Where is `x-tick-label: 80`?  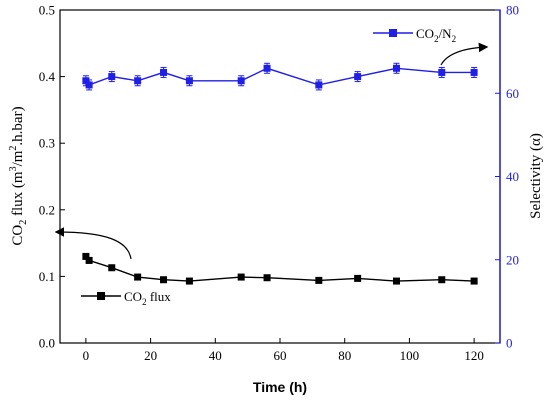
x-tick-label: 80 is located at coordinates (344, 355).